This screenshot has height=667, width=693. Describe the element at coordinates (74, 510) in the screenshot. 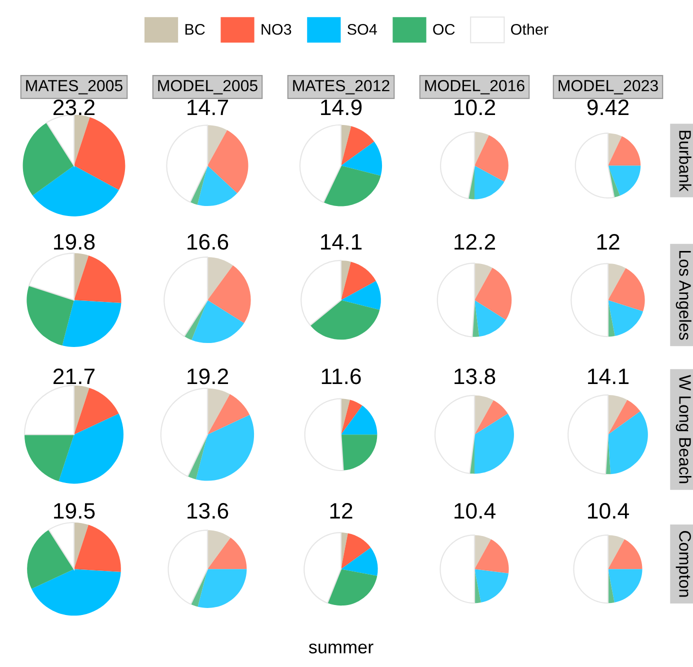

I see `text: 19.5` at that location.